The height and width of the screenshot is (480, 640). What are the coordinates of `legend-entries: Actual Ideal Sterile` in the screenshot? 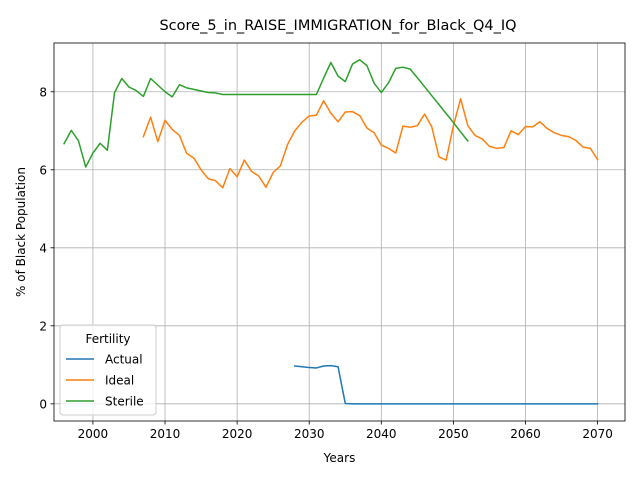 It's located at (105, 381).